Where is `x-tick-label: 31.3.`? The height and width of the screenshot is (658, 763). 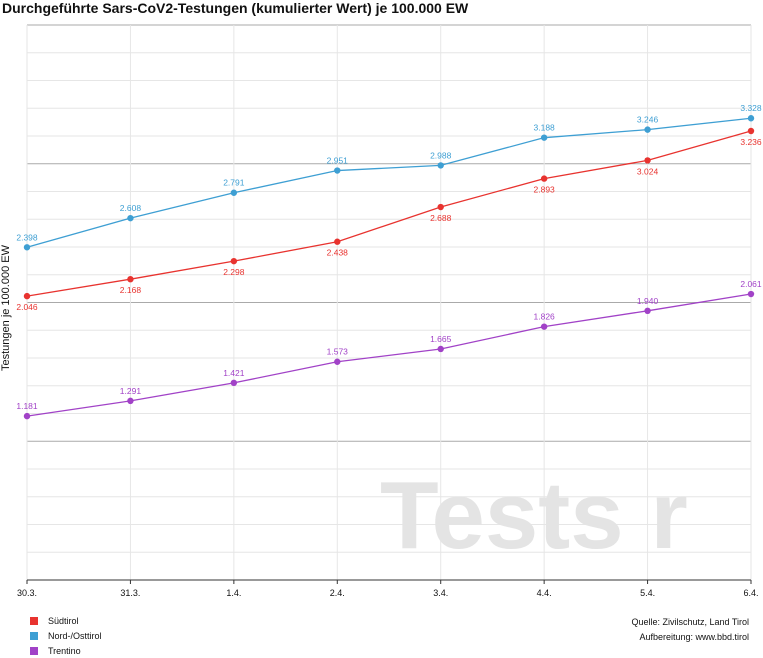 x-tick-label: 31.3. is located at coordinates (130, 593).